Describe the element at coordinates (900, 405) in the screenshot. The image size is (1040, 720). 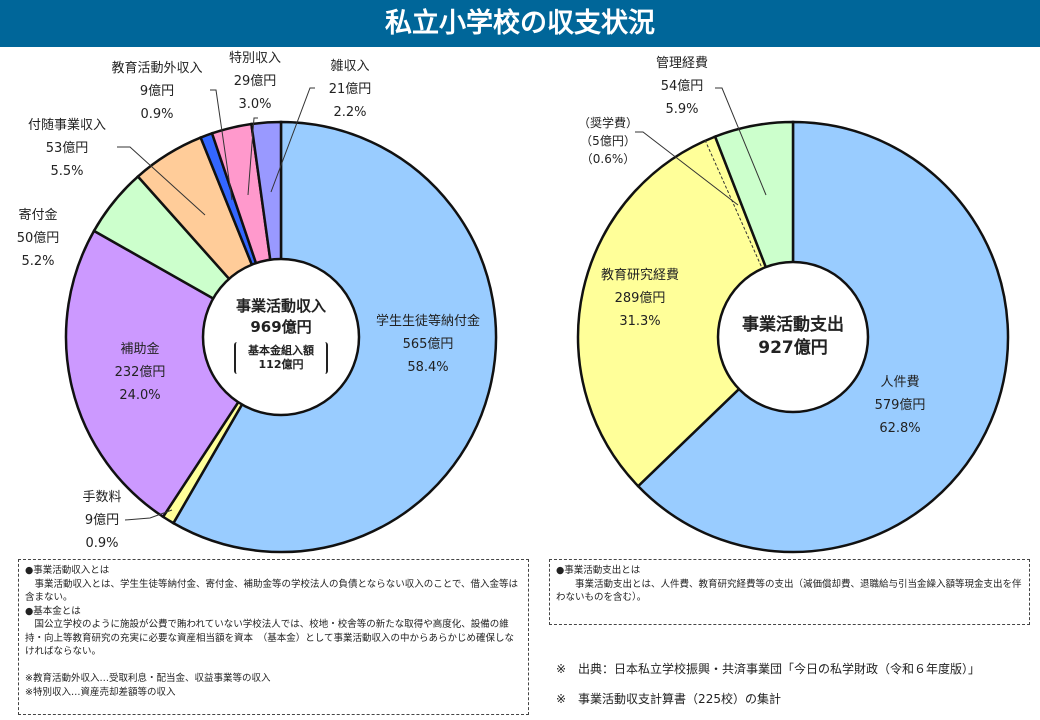
I see `label-personnel: 人件費 579億円 62.8%` at that location.